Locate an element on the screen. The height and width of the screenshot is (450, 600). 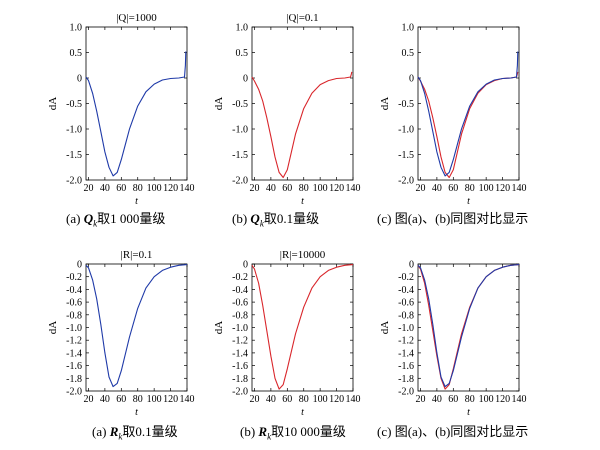
chart-title: |Q|=1000 is located at coordinates (136, 18).